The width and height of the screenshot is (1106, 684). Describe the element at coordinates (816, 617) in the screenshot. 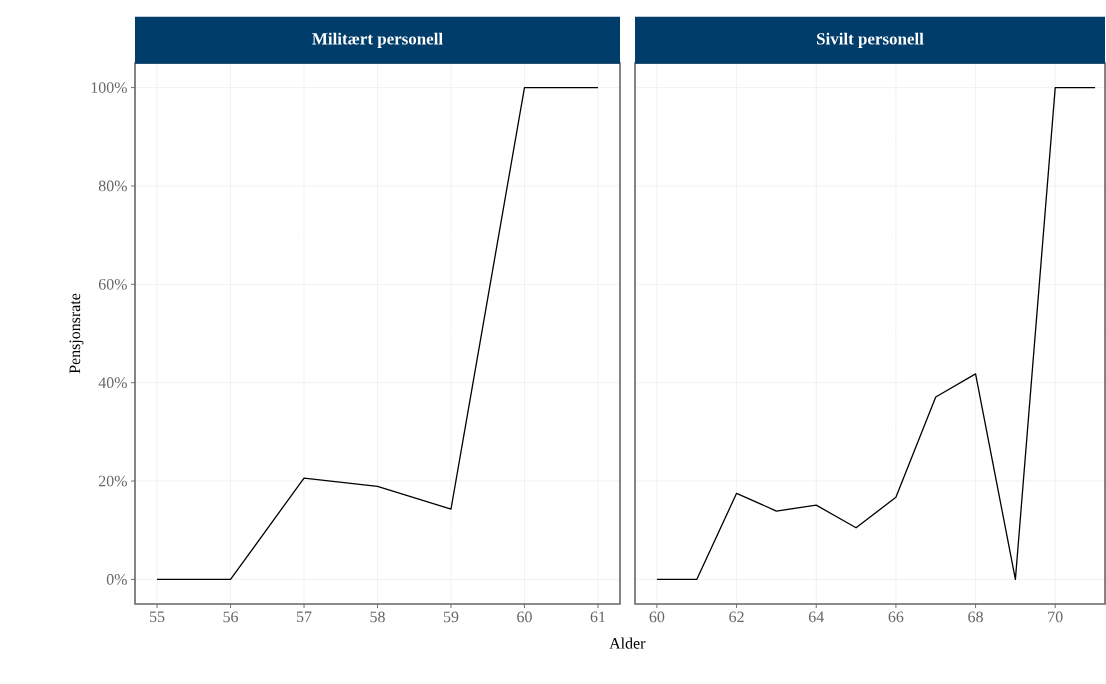

I see `x-tick-label: 64` at that location.